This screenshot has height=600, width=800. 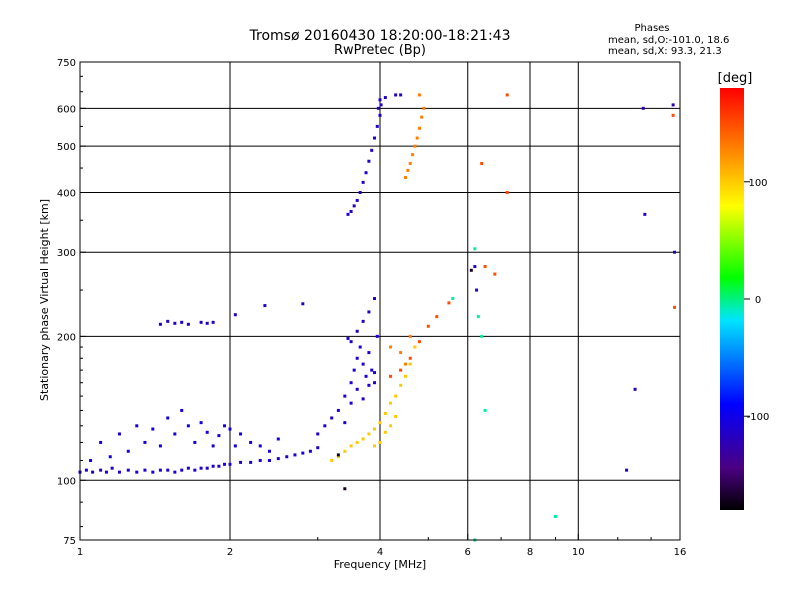 I want to click on stats-heading: Phases, so click(x=651, y=28).